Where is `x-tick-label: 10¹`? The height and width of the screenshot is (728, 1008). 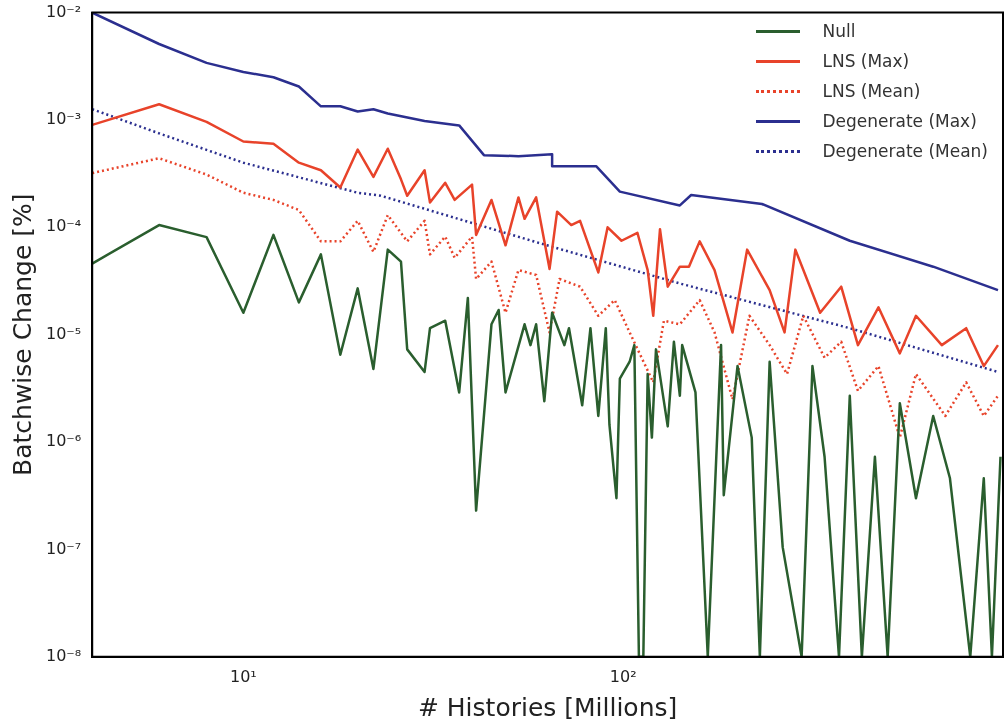 x-tick-label: 10¹ is located at coordinates (243, 676).